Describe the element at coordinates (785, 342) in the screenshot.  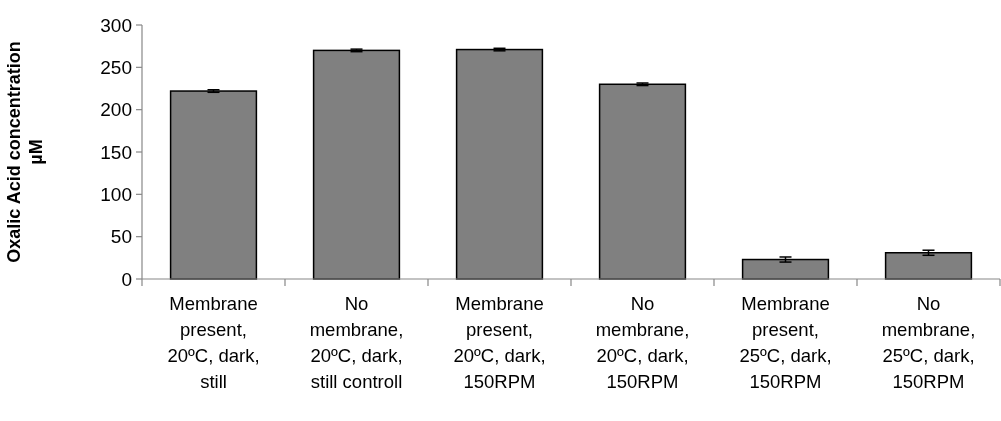
I see `x-tick-label: Membrane present, 25ºC, dark, 150RPM` at that location.